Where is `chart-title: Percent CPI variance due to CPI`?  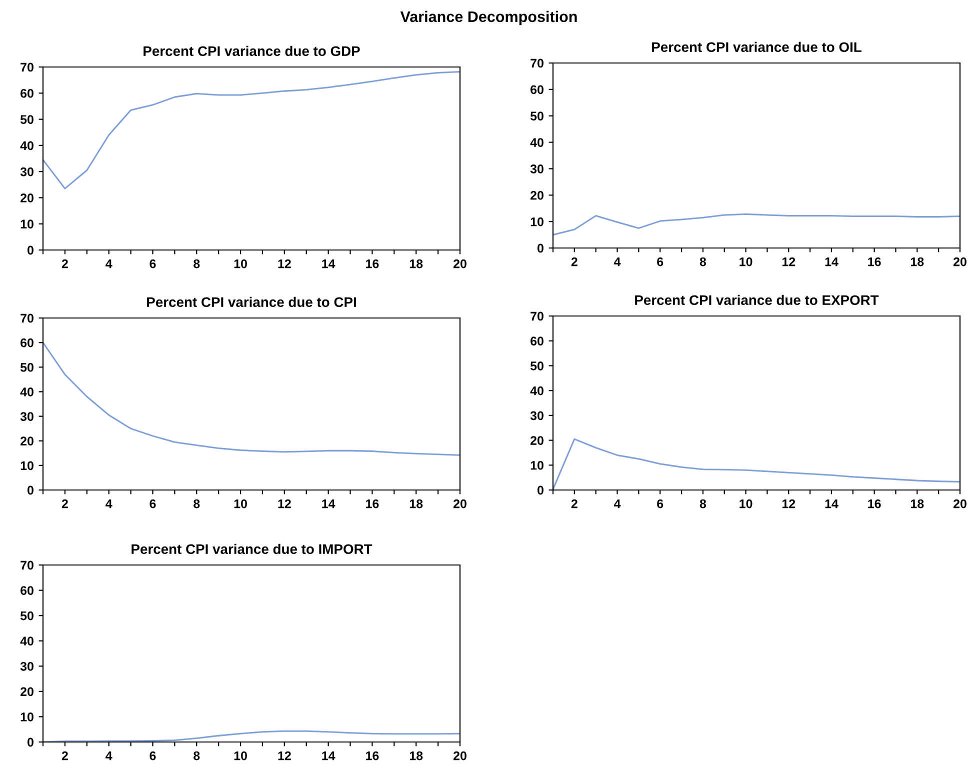 chart-title: Percent CPI variance due to CPI is located at coordinates (251, 302).